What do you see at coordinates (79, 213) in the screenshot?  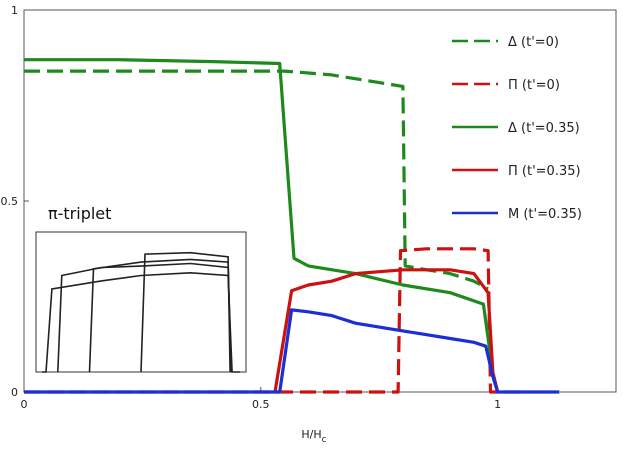 I see `inset-title: π-triplet` at bounding box center [79, 213].